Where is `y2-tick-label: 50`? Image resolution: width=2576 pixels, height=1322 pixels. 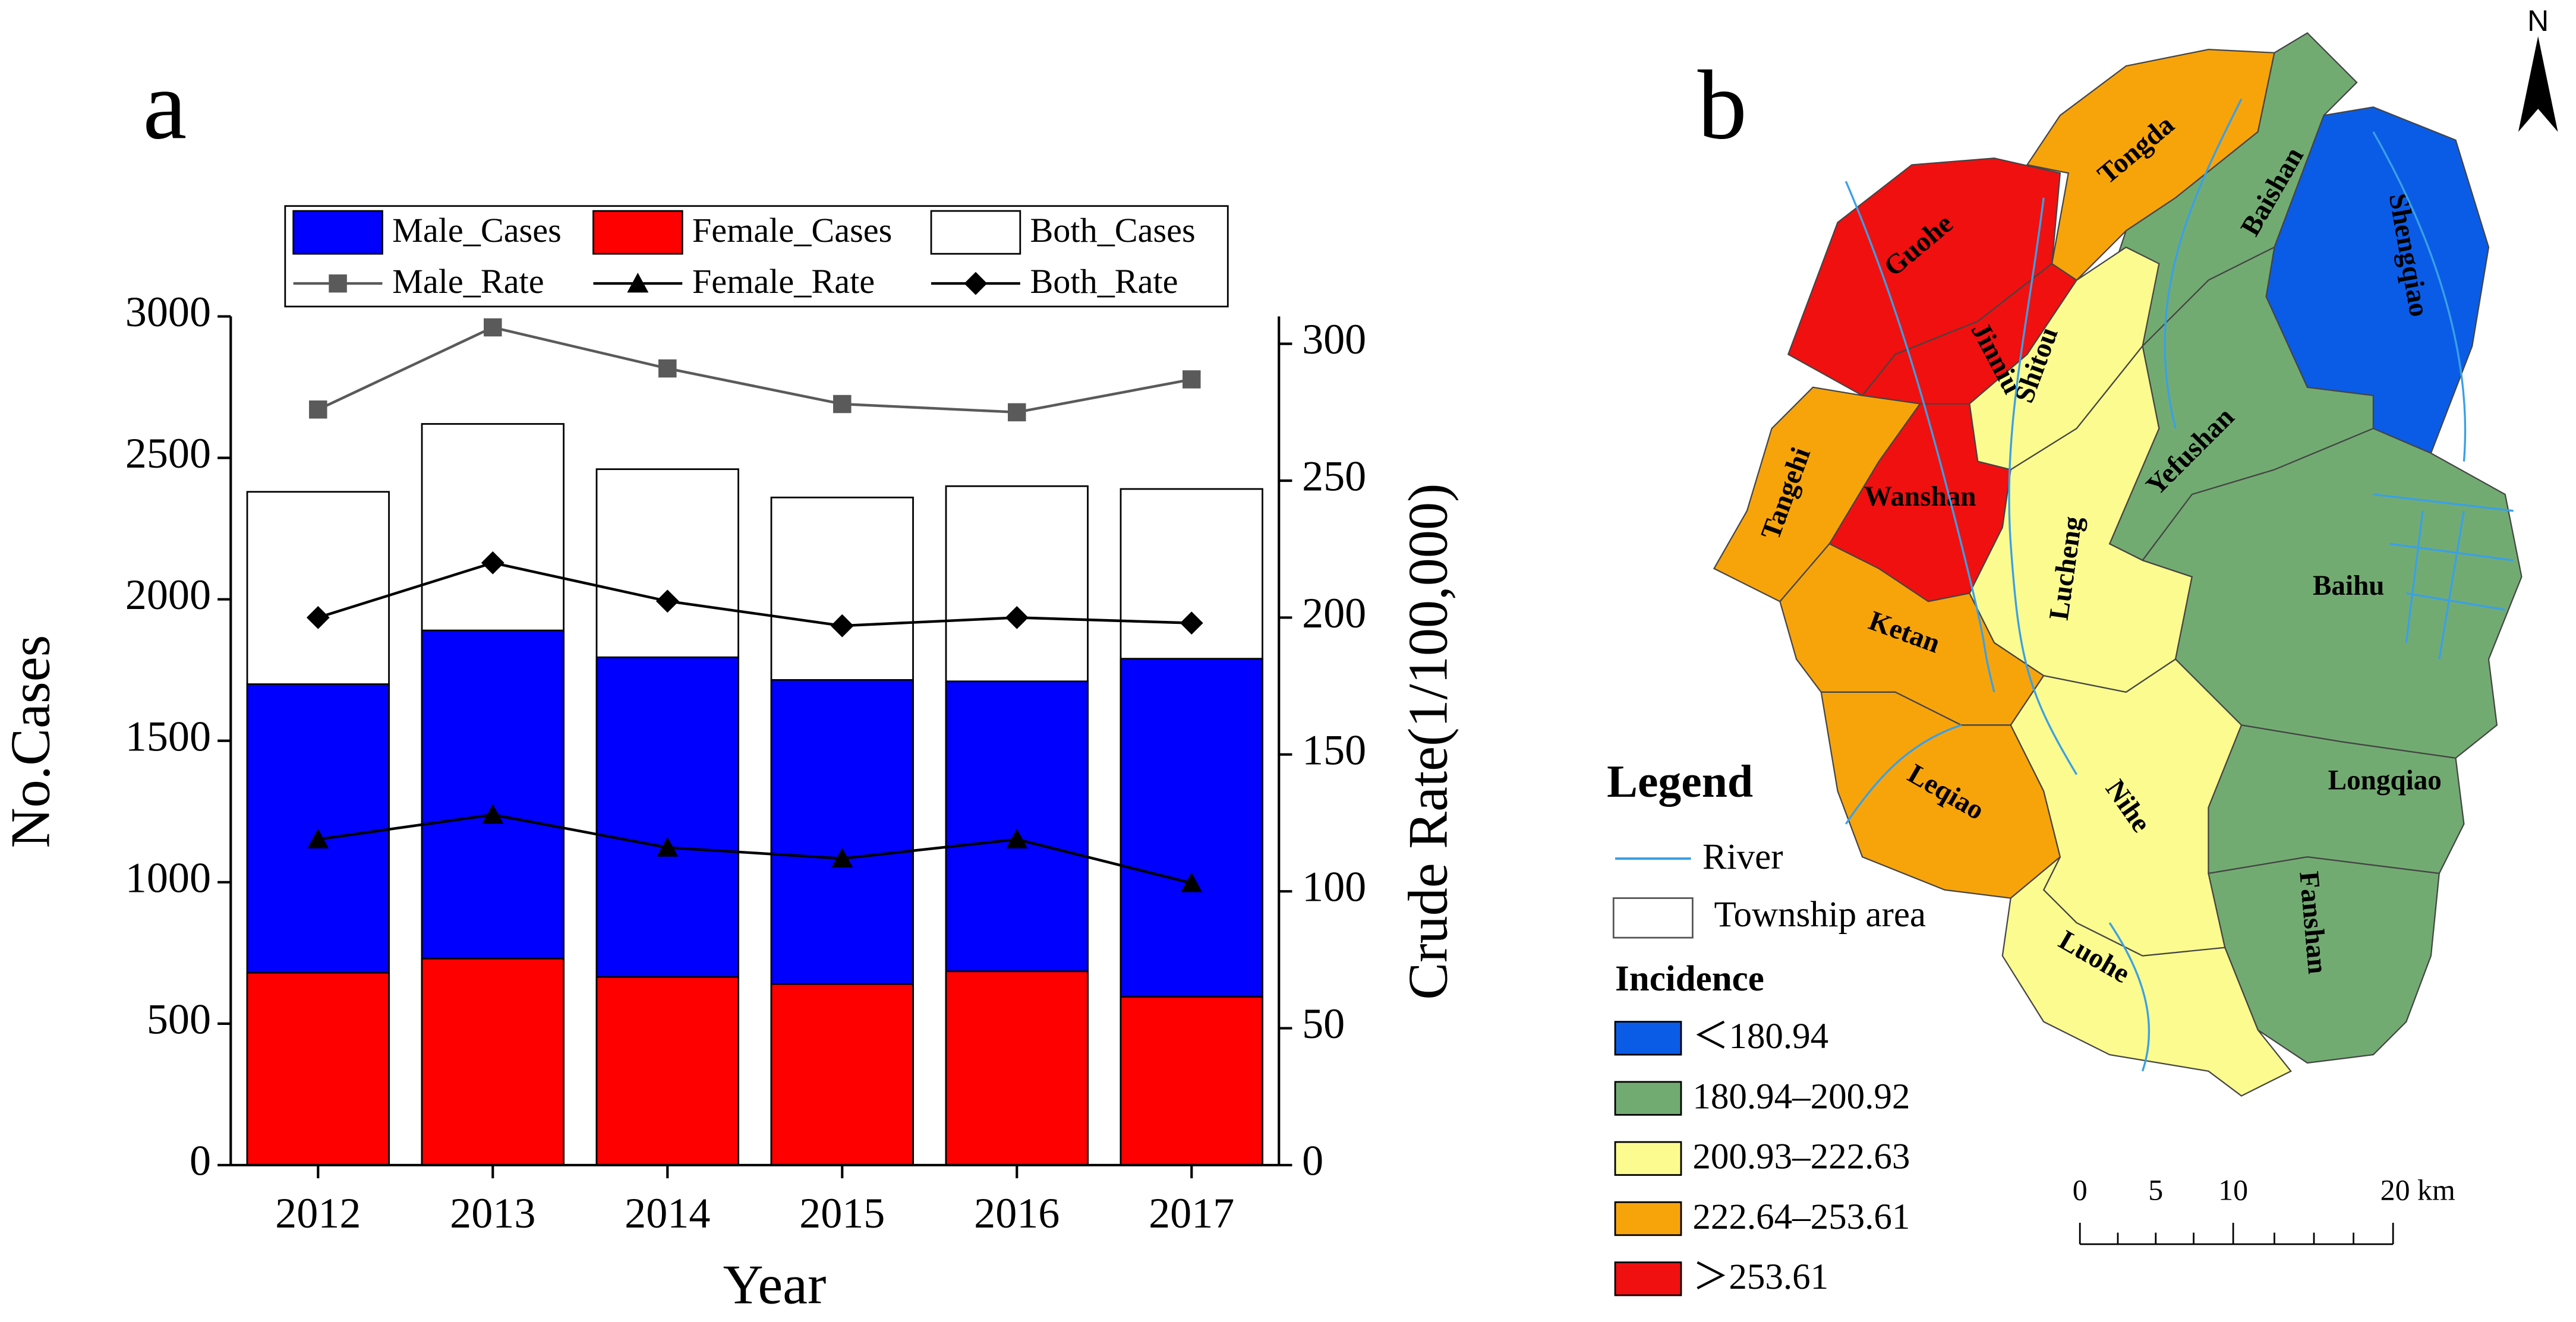 y2-tick-label: 50 is located at coordinates (1324, 1024).